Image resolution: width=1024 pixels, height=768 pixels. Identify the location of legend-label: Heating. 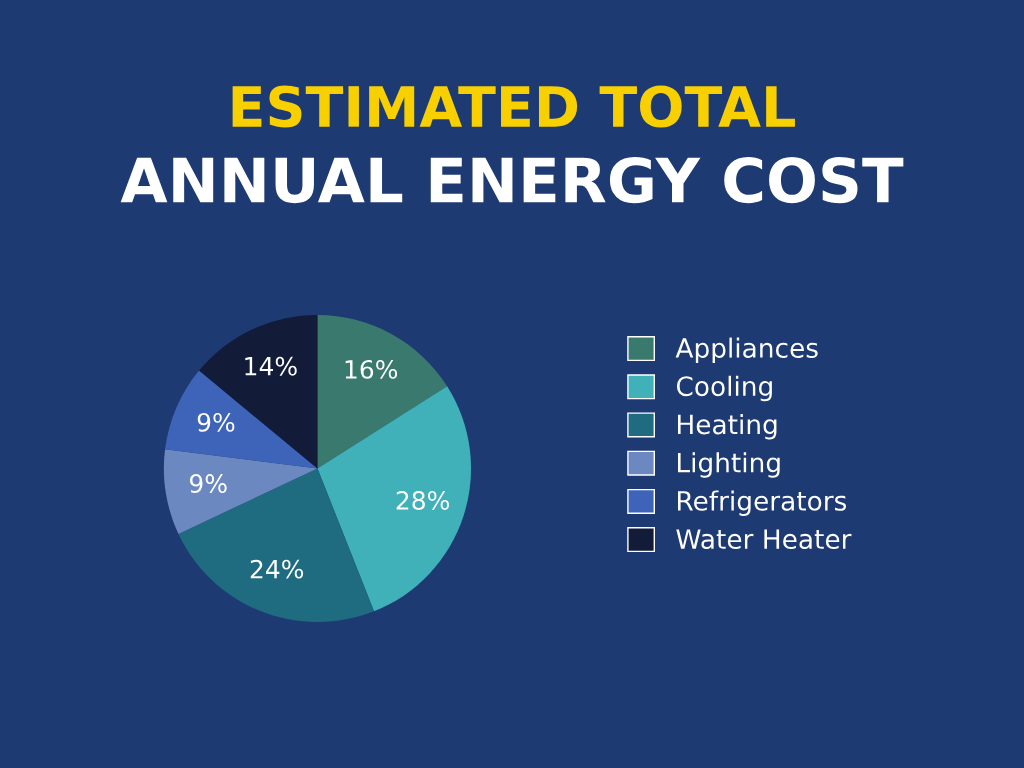
(727, 426).